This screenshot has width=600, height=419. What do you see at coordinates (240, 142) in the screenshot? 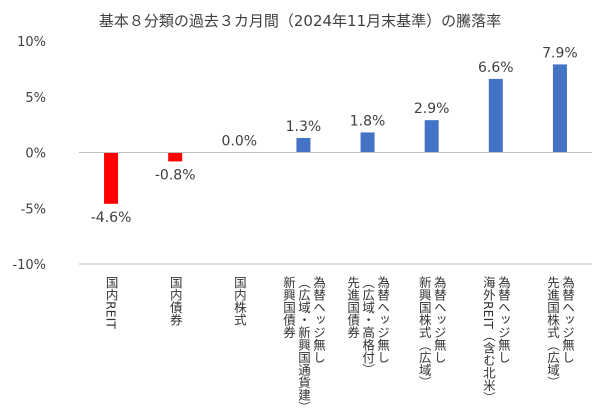
I see `bar-value-label: 0.0%` at bounding box center [240, 142].